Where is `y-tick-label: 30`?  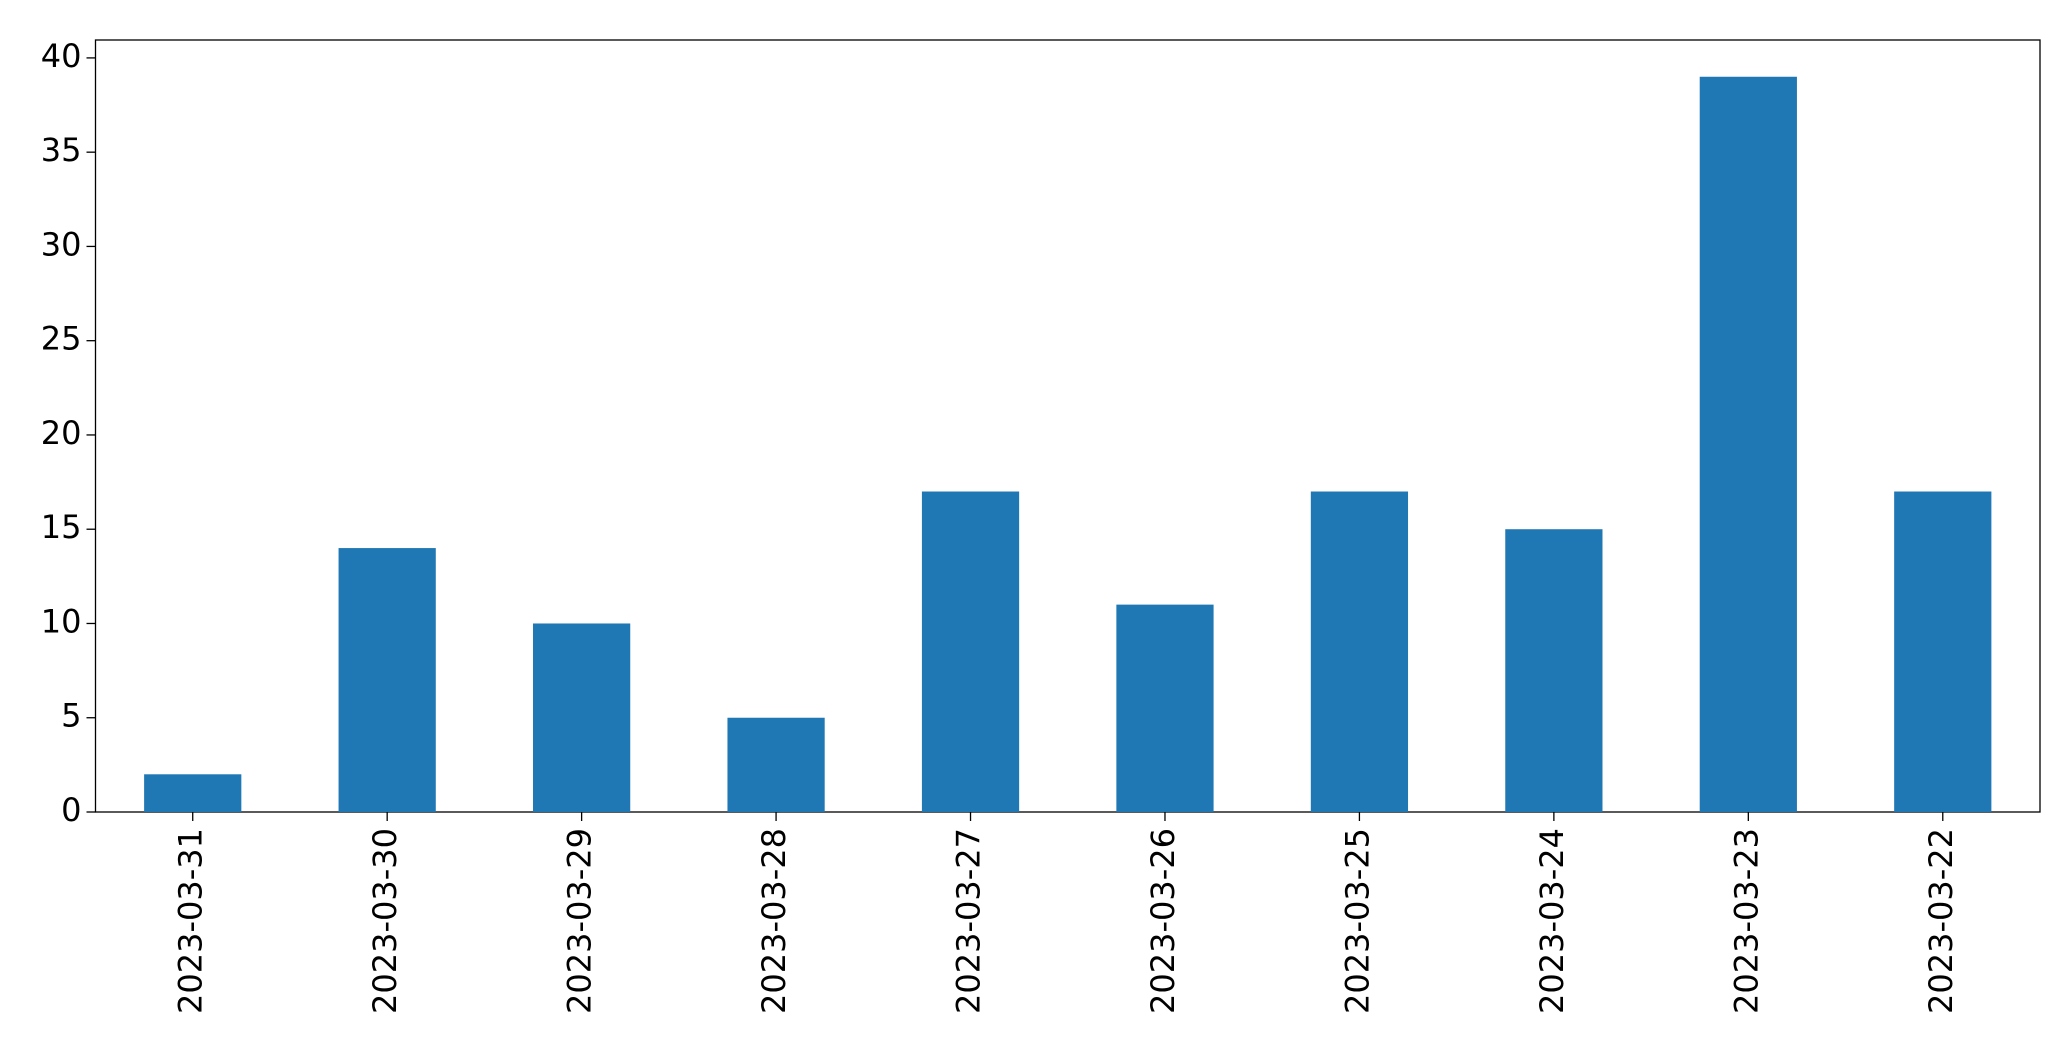 y-tick-label: 30 is located at coordinates (61, 244).